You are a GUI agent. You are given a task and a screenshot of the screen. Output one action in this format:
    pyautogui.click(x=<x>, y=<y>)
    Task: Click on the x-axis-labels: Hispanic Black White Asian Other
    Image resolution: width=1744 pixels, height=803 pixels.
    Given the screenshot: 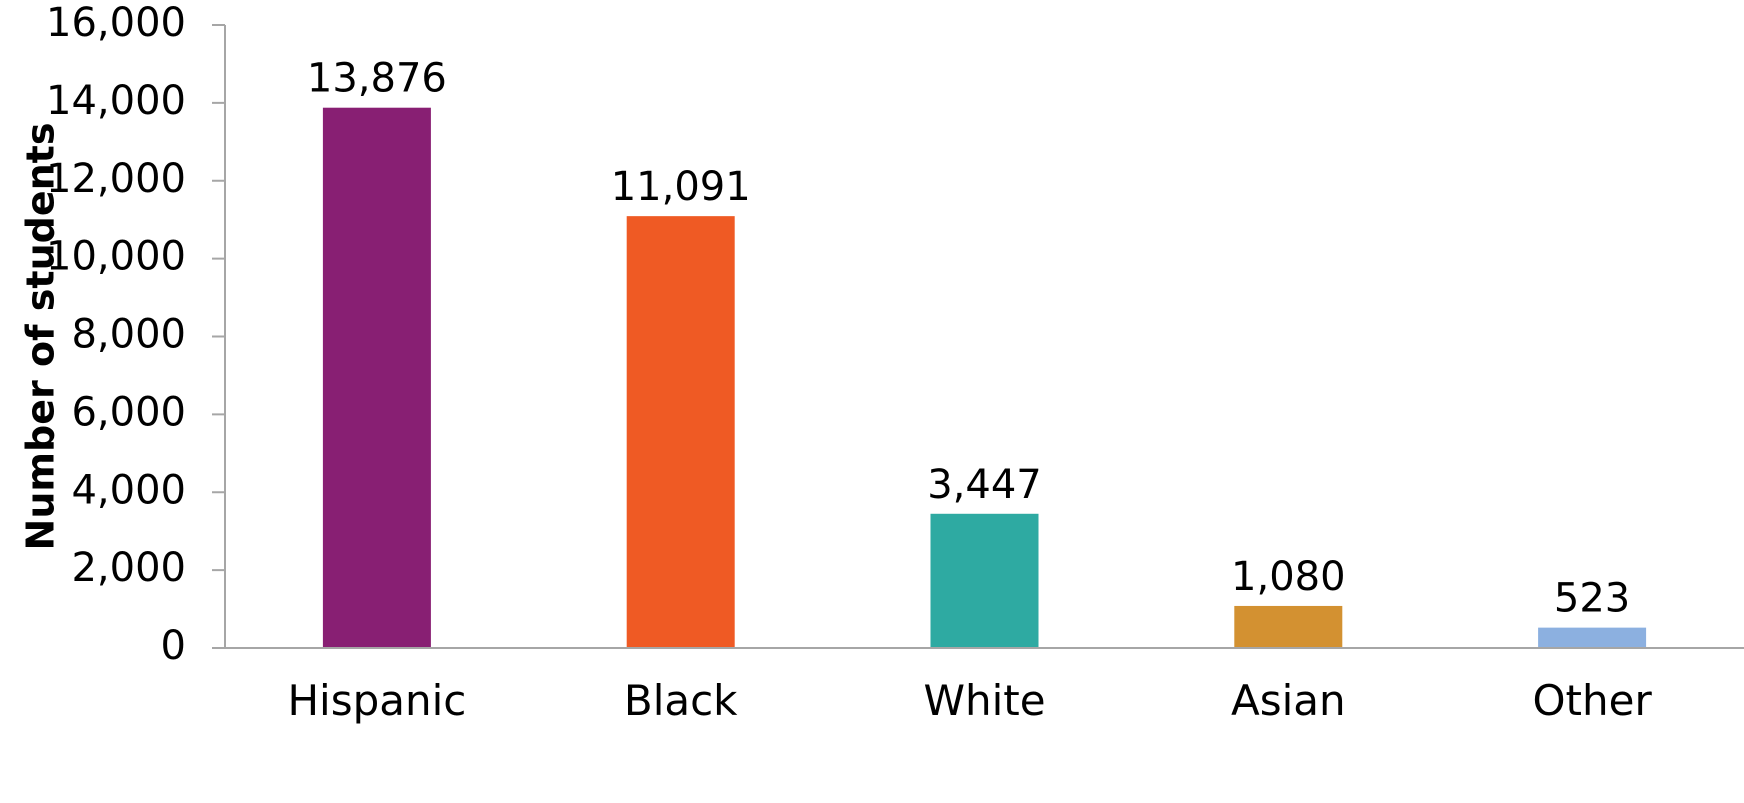 What is the action you would take?
    pyautogui.click(x=969, y=700)
    